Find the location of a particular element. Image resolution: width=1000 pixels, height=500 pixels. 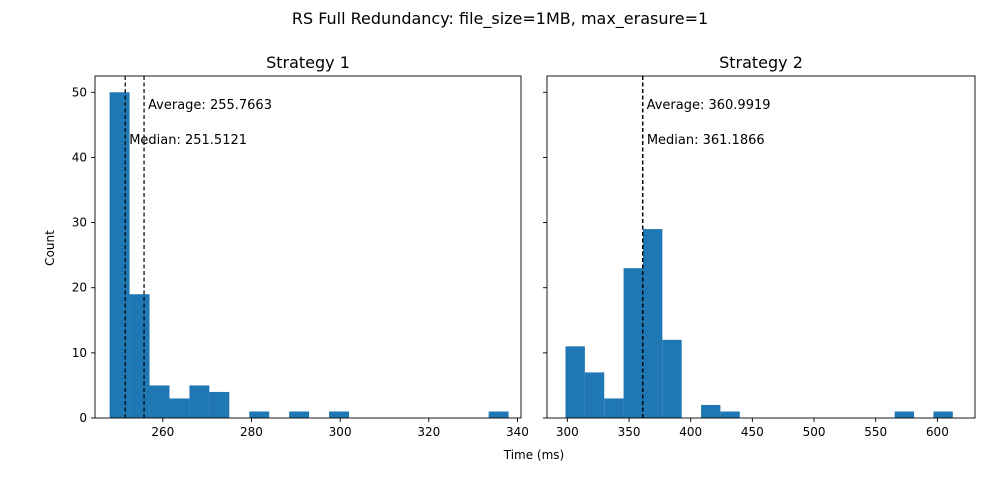

x-tick-label: 450 is located at coordinates (752, 432).